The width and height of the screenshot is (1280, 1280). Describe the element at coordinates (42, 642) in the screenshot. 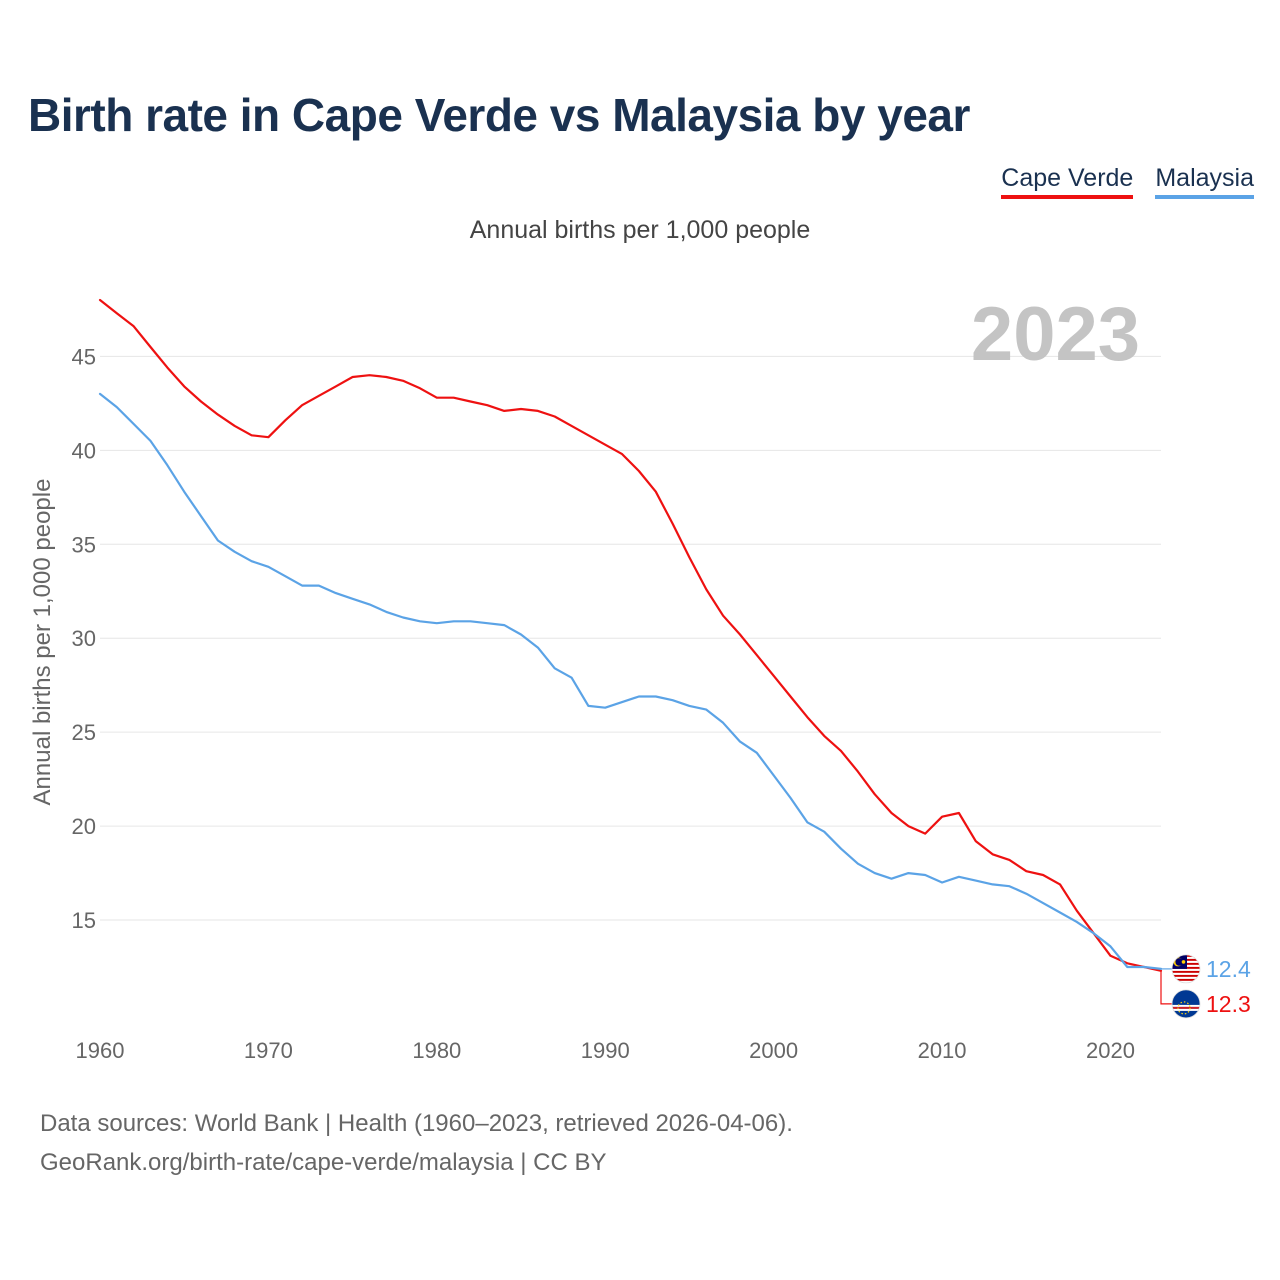

I see `y-axis-label: Annual births per 1,000 people` at that location.